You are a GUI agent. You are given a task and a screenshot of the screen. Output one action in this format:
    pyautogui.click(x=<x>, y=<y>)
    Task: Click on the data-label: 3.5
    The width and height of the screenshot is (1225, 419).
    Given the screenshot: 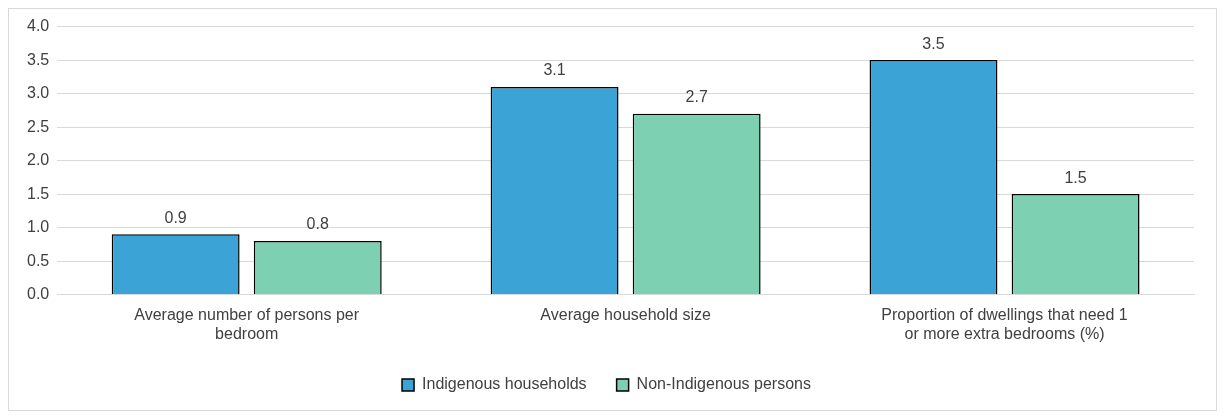 What is the action you would take?
    pyautogui.click(x=933, y=43)
    